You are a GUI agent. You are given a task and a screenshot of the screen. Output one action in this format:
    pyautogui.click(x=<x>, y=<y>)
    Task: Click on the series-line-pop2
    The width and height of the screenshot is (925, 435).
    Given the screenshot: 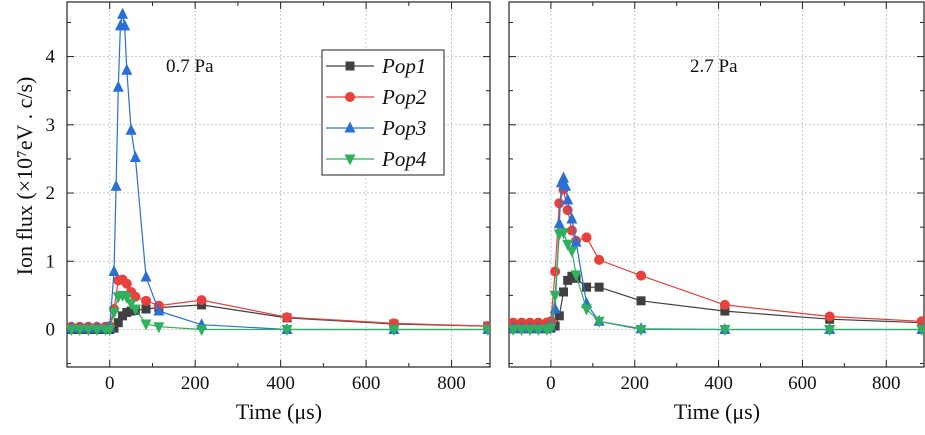 What is the action you would take?
    pyautogui.click(x=717, y=256)
    